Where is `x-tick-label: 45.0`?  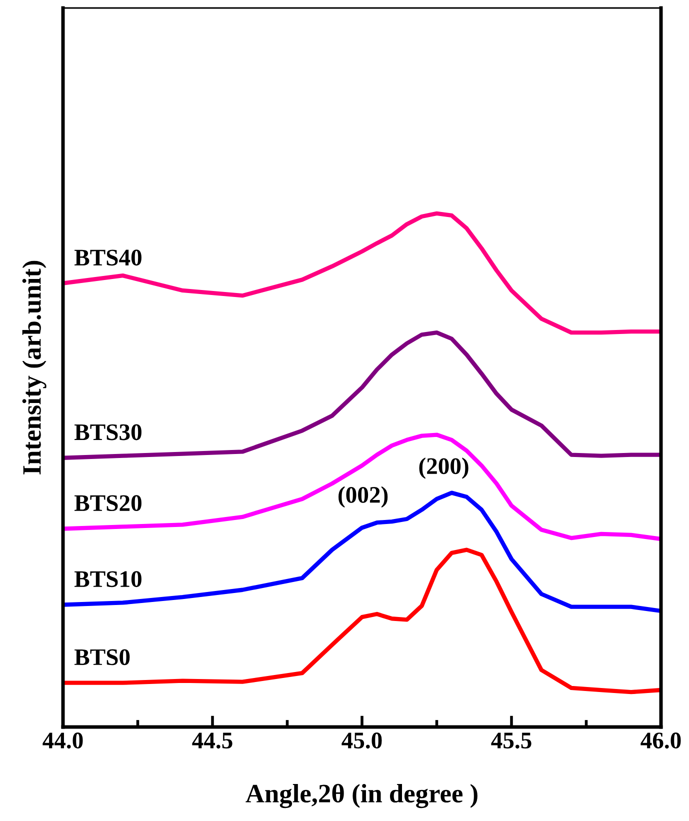 x-tick-label: 45.0 is located at coordinates (362, 740).